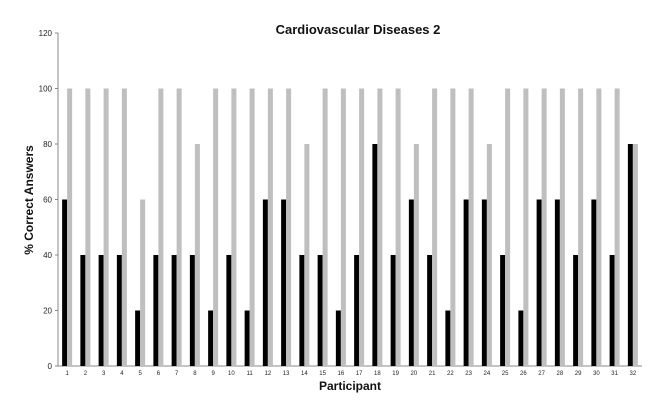 The image size is (653, 408). I want to click on y-tick-label: 60, so click(47, 200).